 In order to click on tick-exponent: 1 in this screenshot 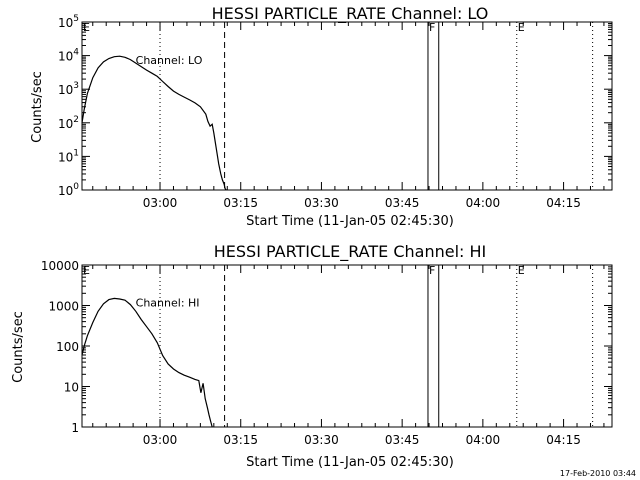, I will do `click(76, 153)`.